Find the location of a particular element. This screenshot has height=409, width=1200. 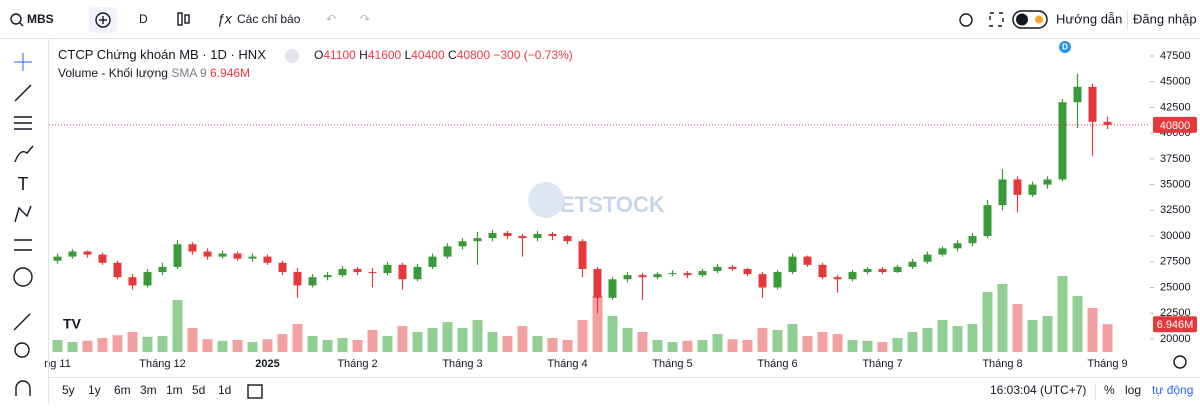

symbol: MBS is located at coordinates (40, 19).